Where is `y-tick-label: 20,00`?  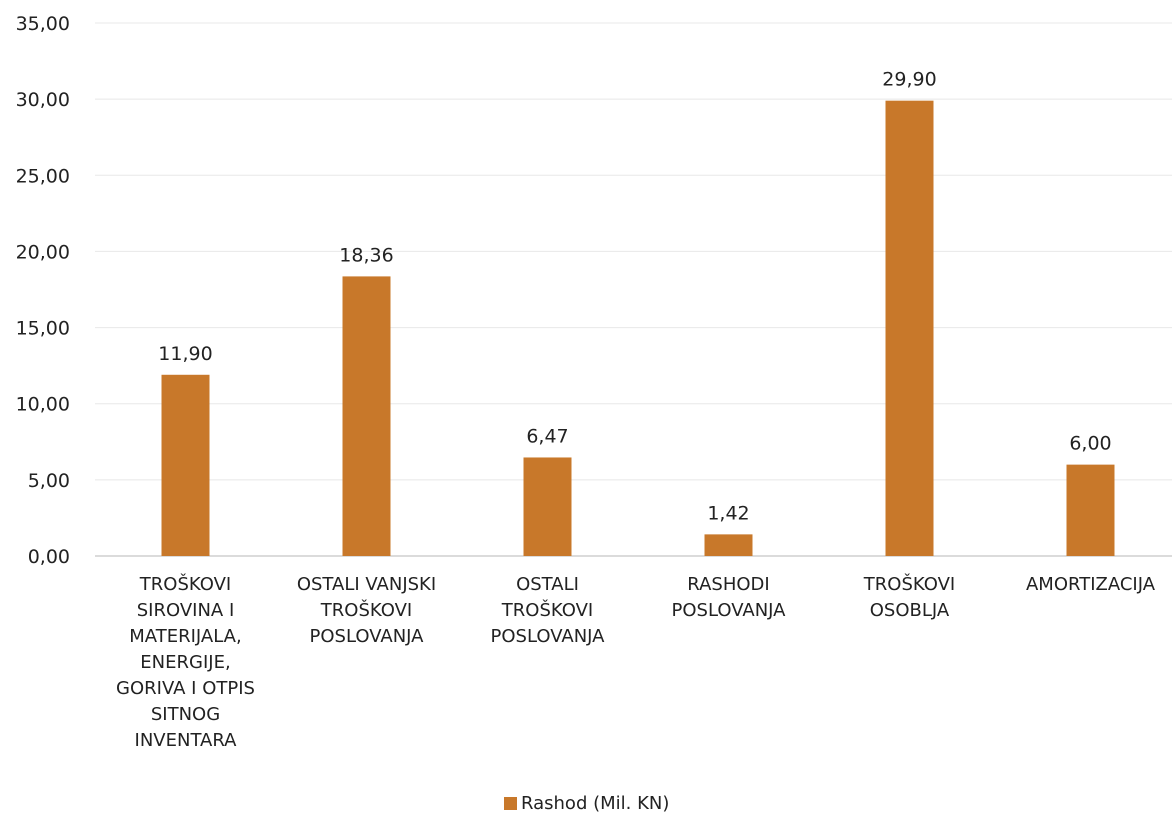
y-tick-label: 20,00 is located at coordinates (43, 252).